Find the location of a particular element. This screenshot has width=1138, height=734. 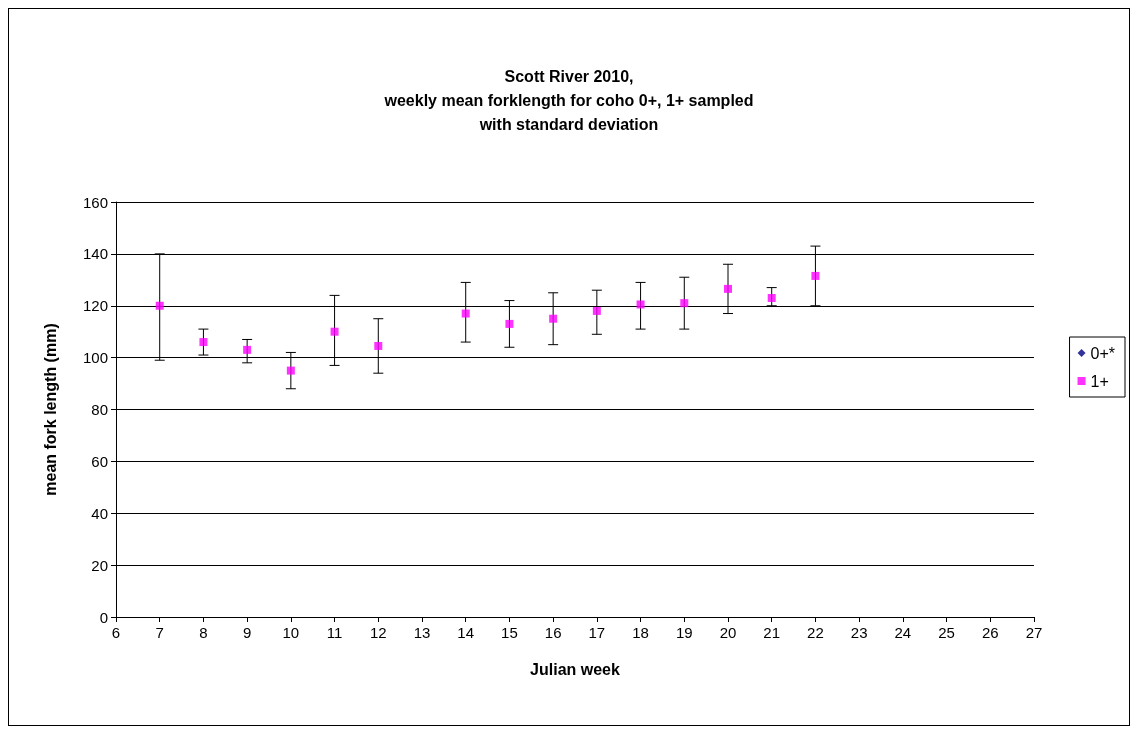

x-tick-label: 11 is located at coordinates (334, 632).